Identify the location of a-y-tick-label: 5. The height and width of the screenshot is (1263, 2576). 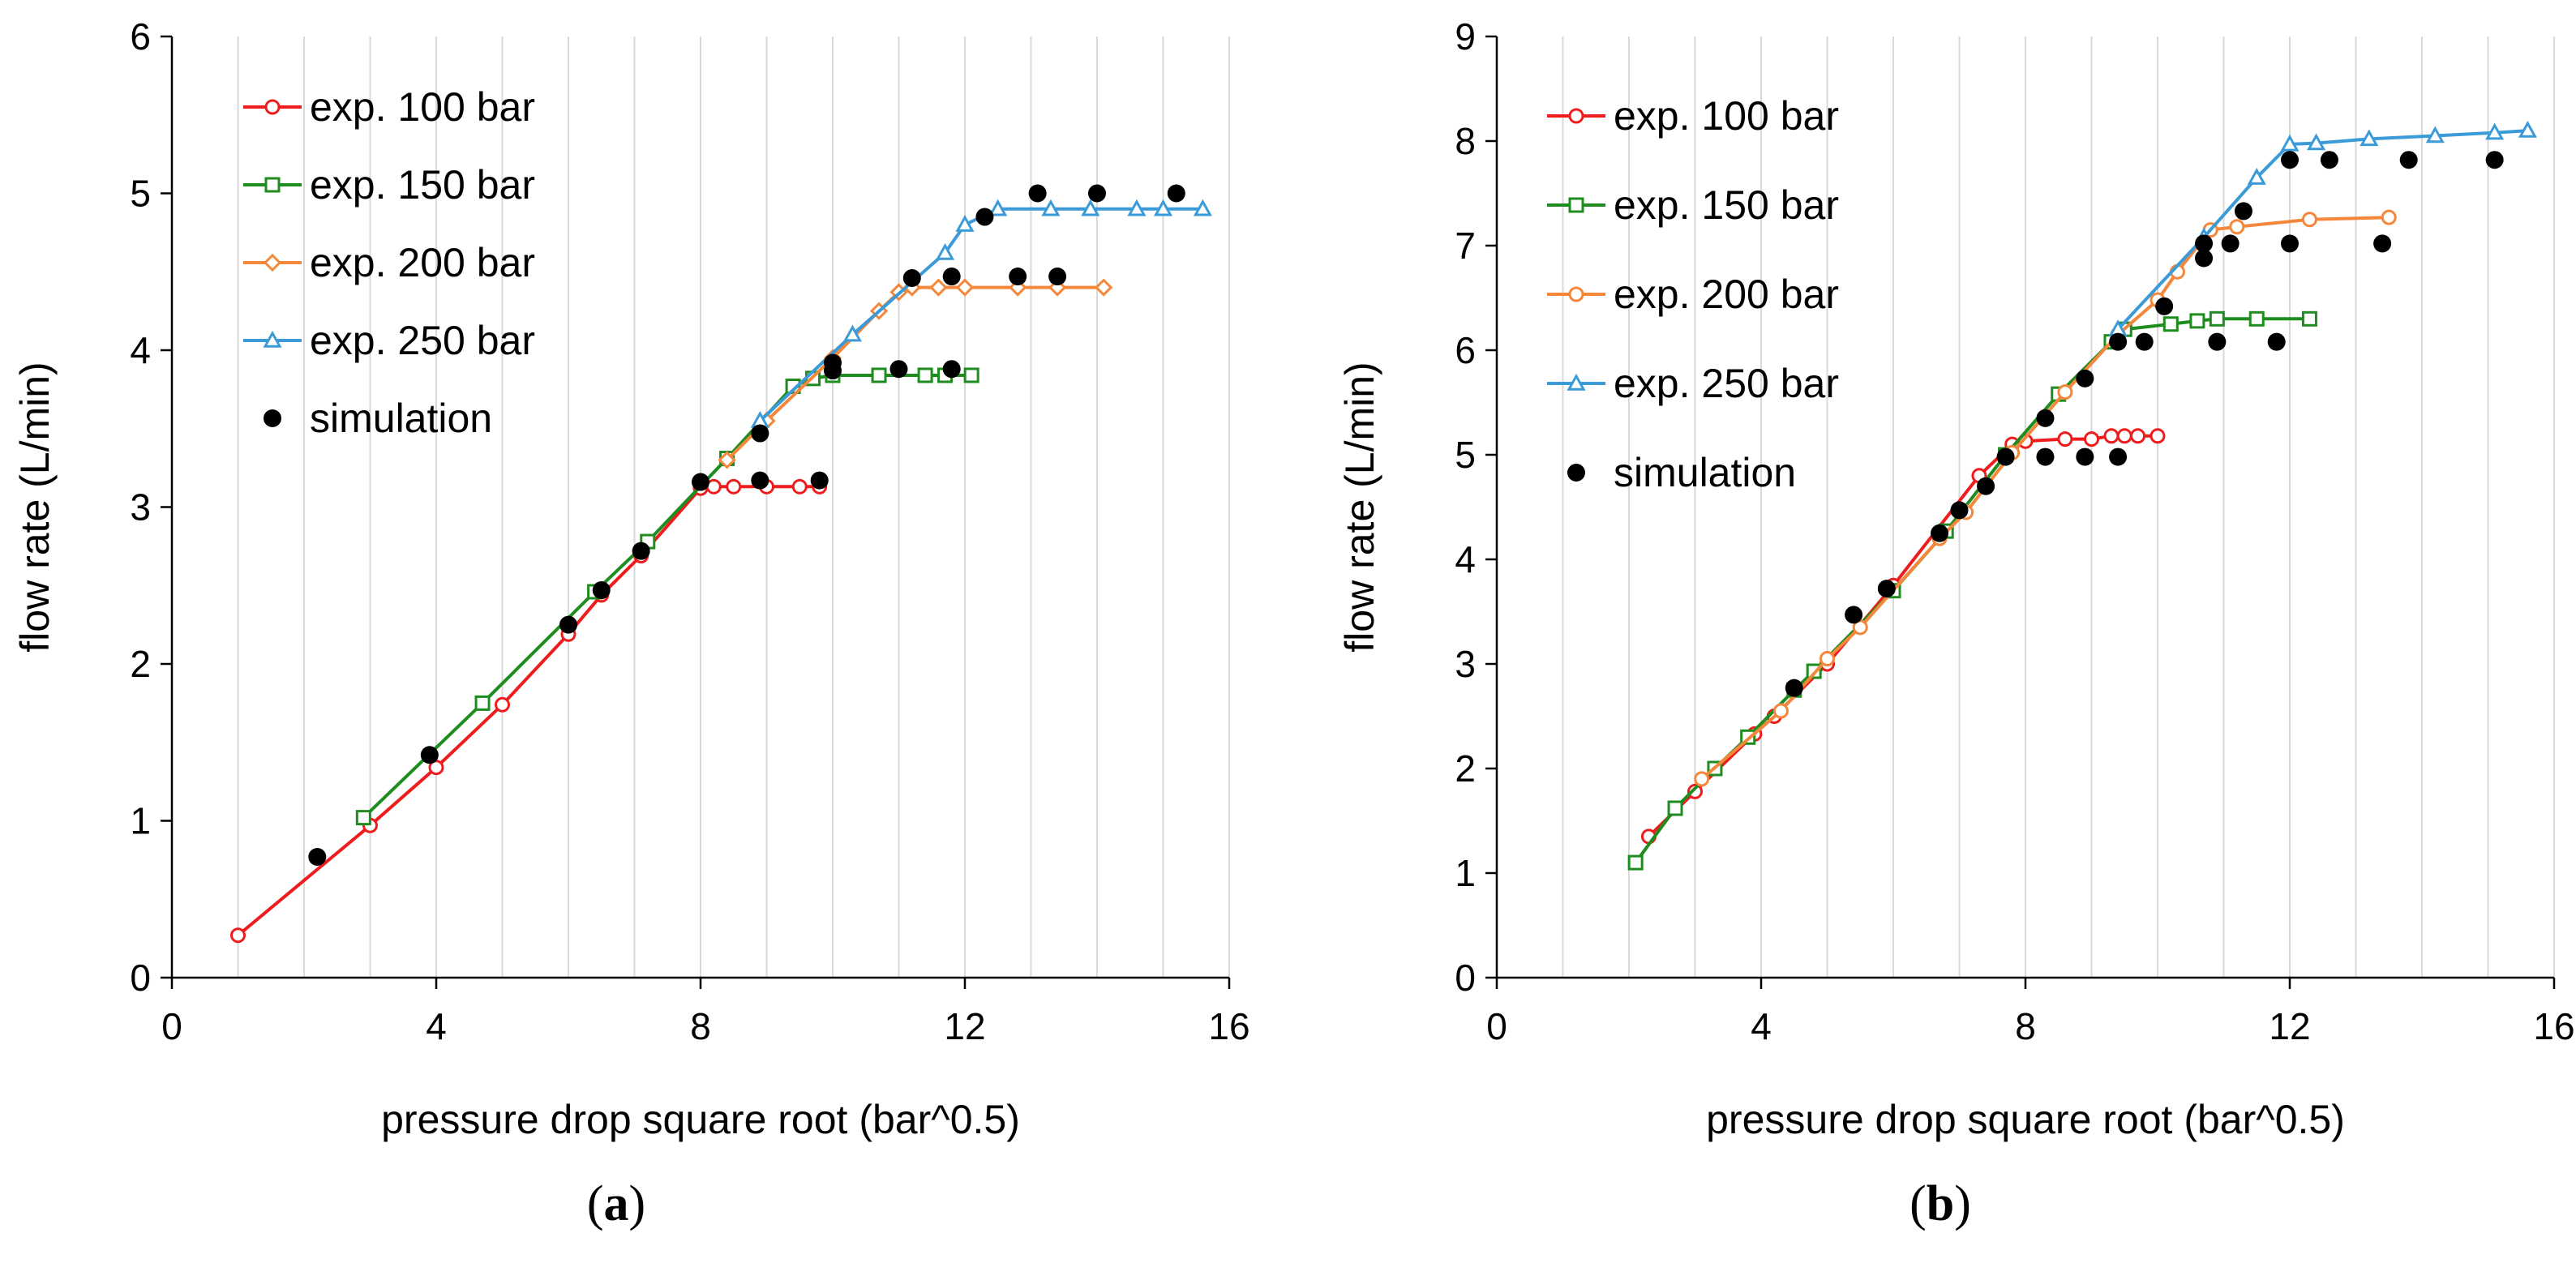
(140, 194).